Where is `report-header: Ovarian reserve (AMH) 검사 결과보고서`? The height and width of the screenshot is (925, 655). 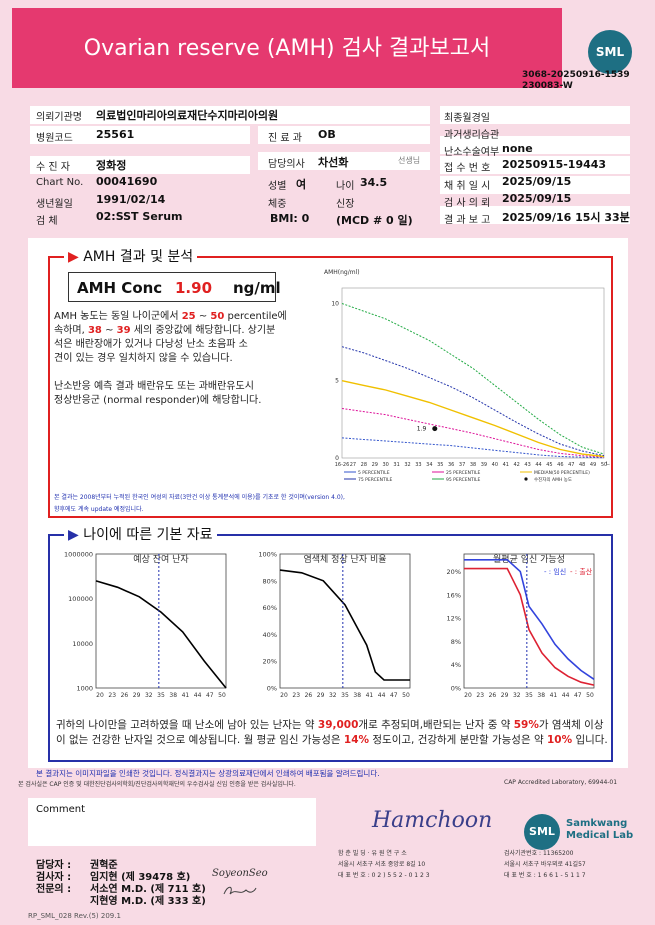 report-header: Ovarian reserve (AMH) 검사 결과보고서 is located at coordinates (287, 48).